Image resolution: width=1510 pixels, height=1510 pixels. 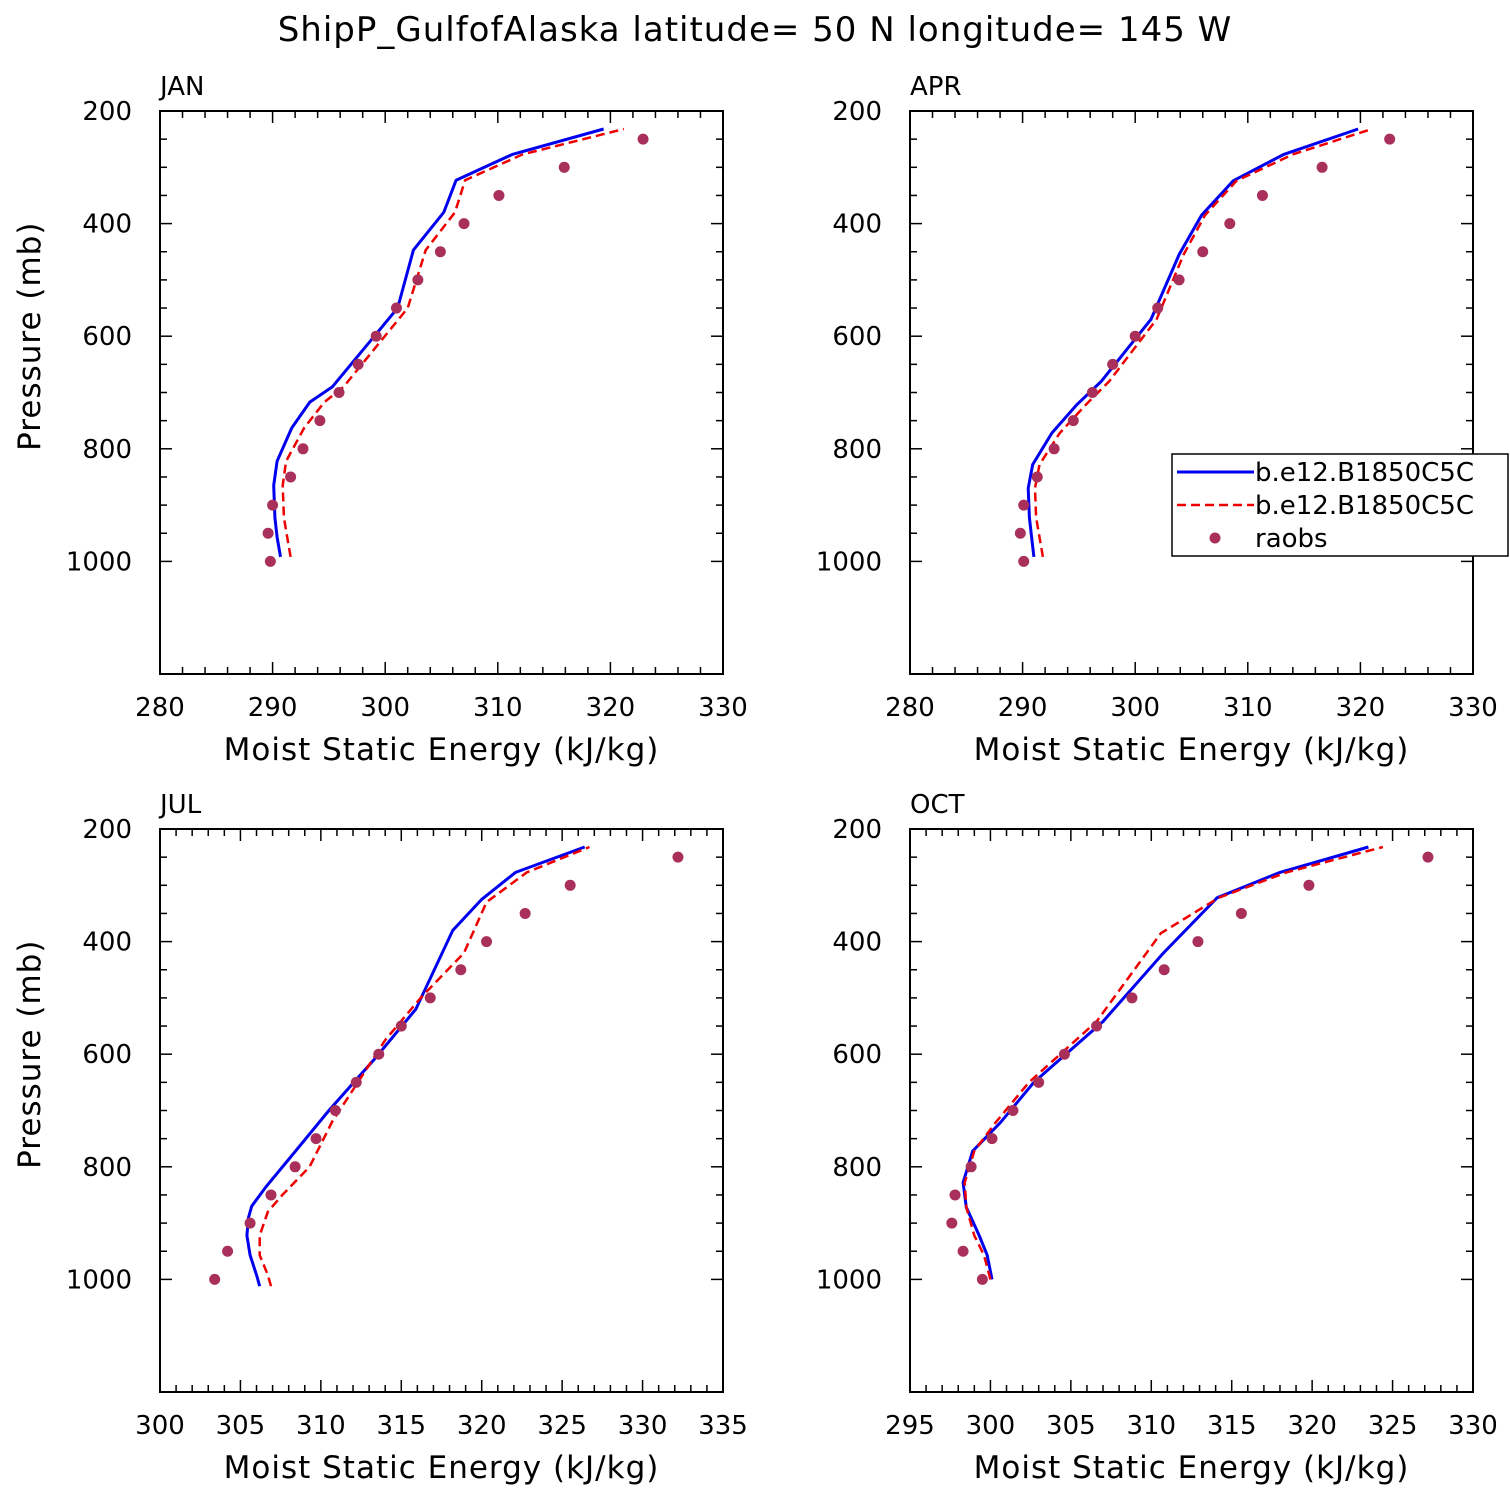 What do you see at coordinates (723, 1426) in the screenshot?
I see `x-tick-label: 335` at bounding box center [723, 1426].